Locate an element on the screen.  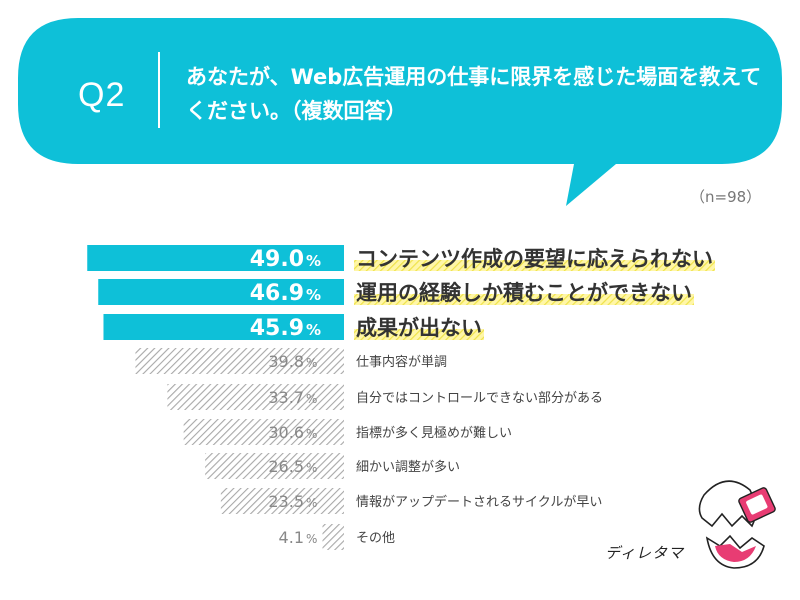
sample-size: （n=98） is located at coordinates (726, 197).